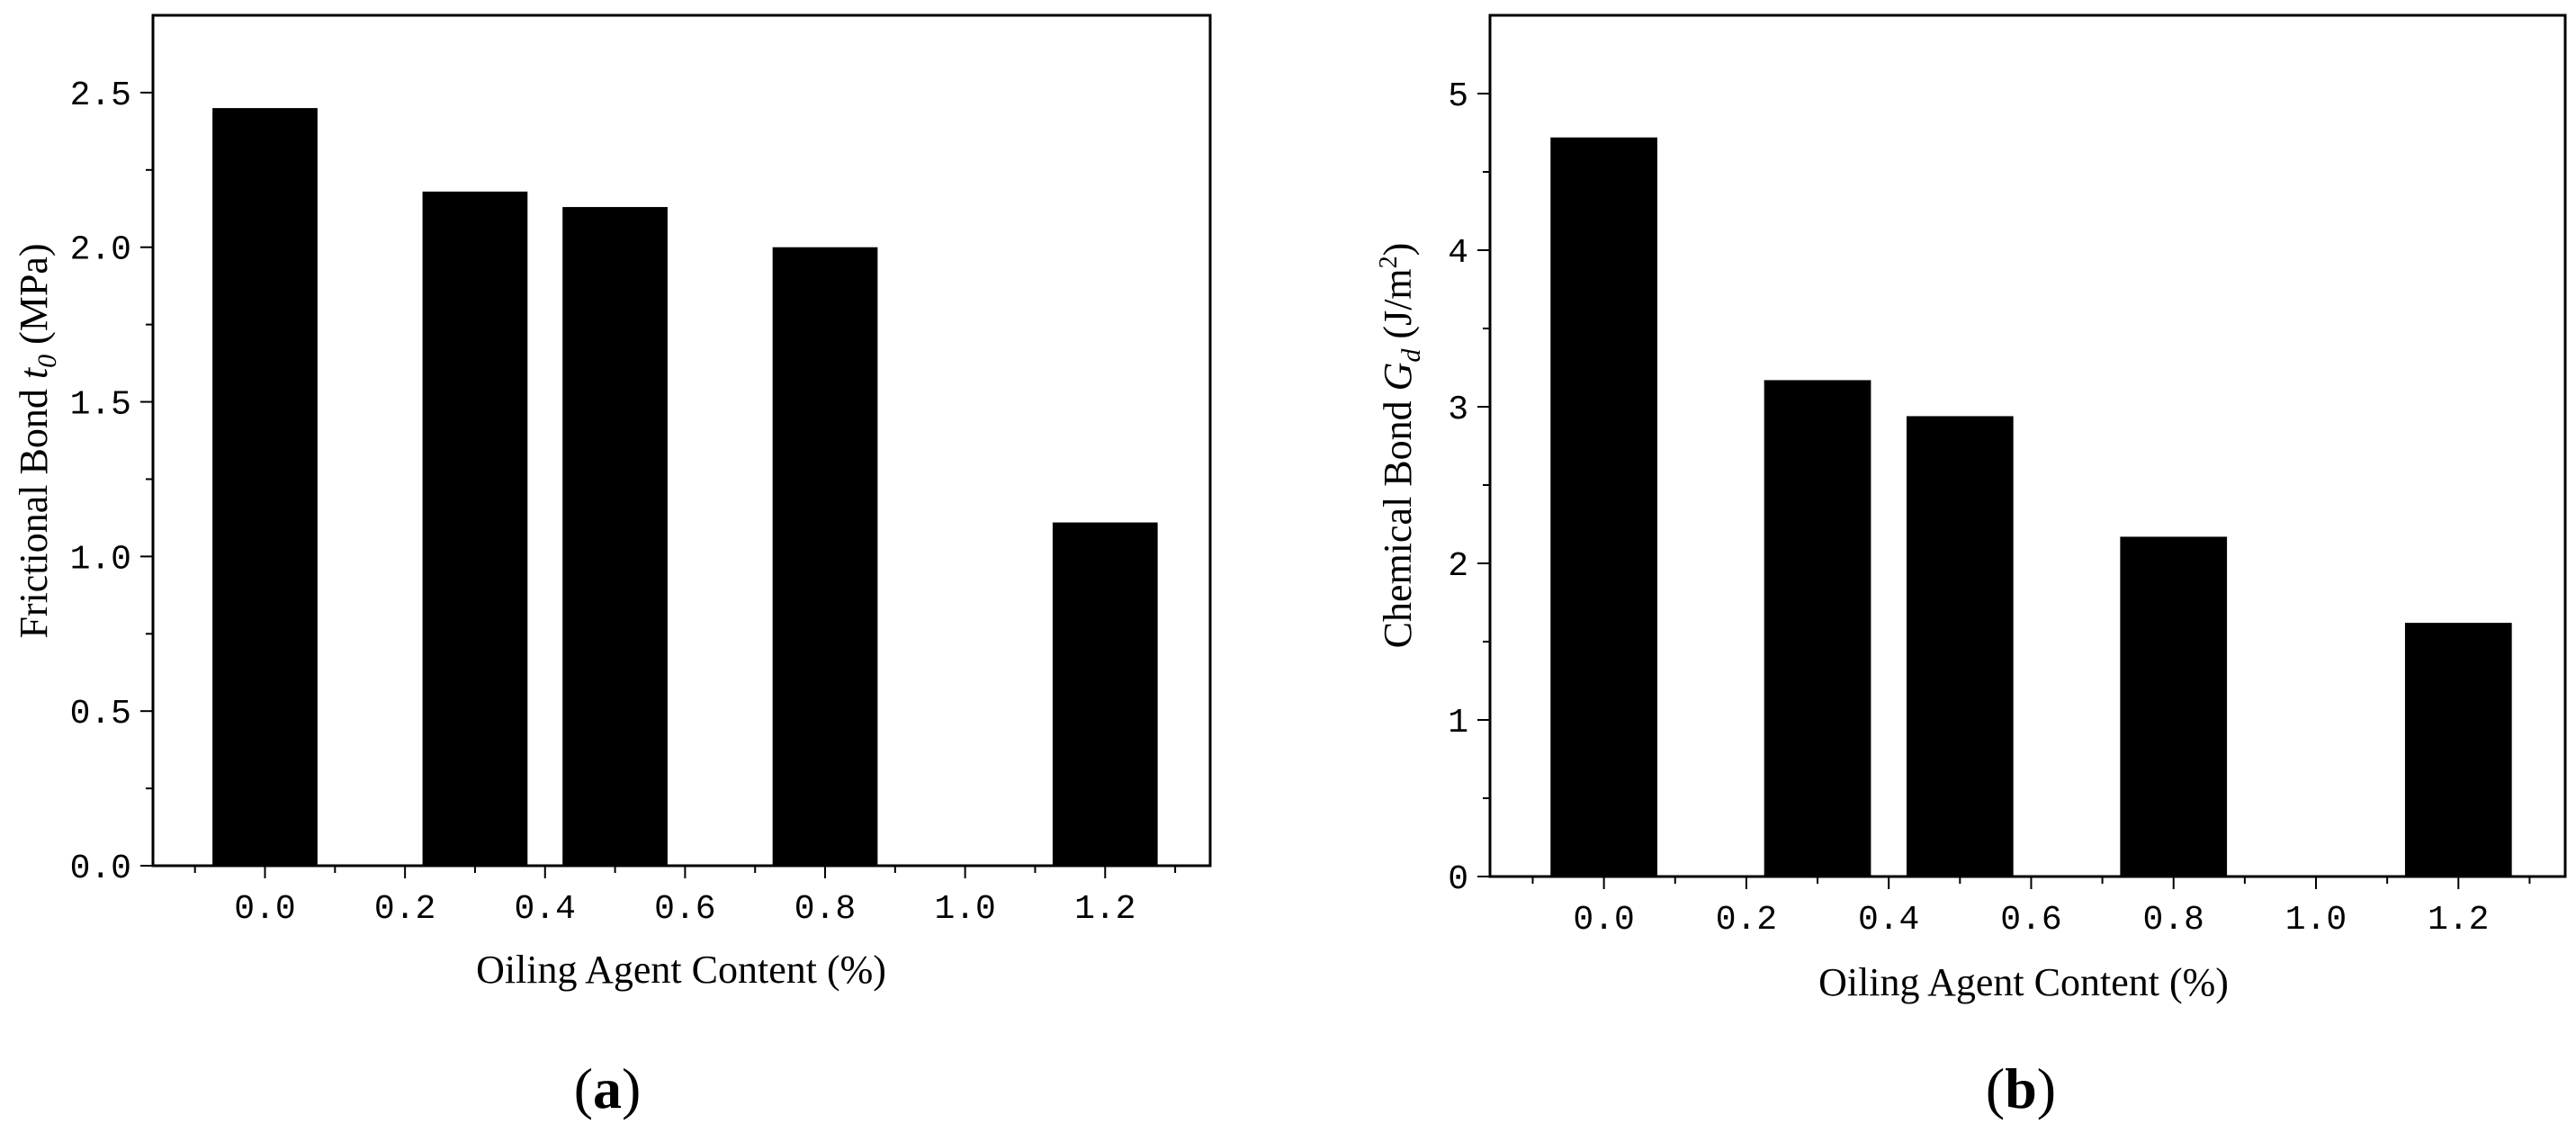 The width and height of the screenshot is (2576, 1142). What do you see at coordinates (34, 293) in the screenshot?
I see `y-axis-label-unit: (MPa)` at bounding box center [34, 293].